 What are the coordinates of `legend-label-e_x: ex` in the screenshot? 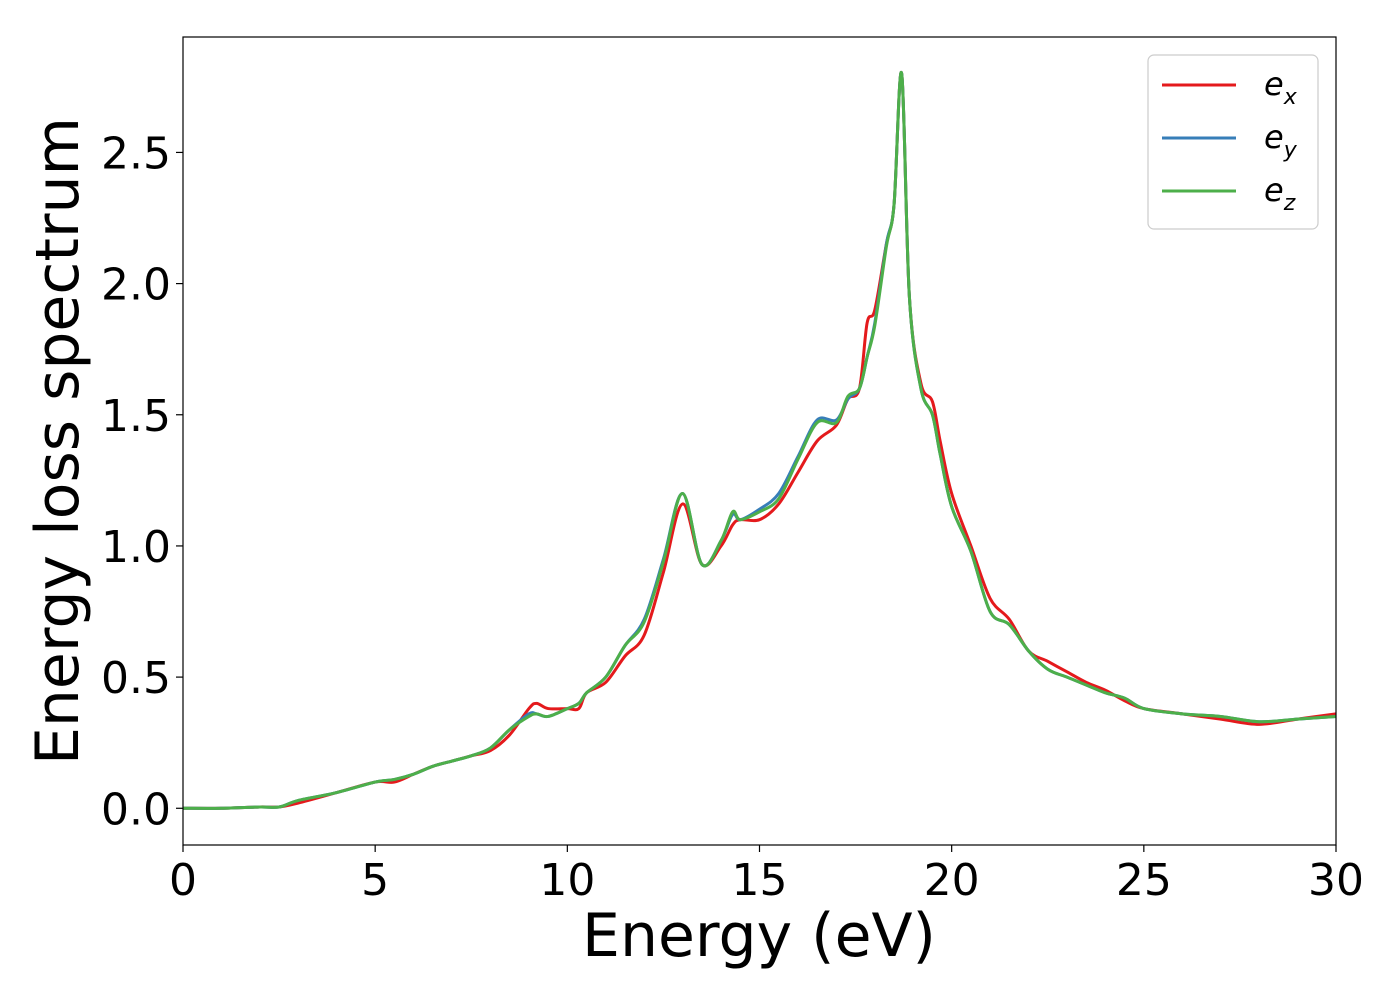 It's located at (1281, 87).